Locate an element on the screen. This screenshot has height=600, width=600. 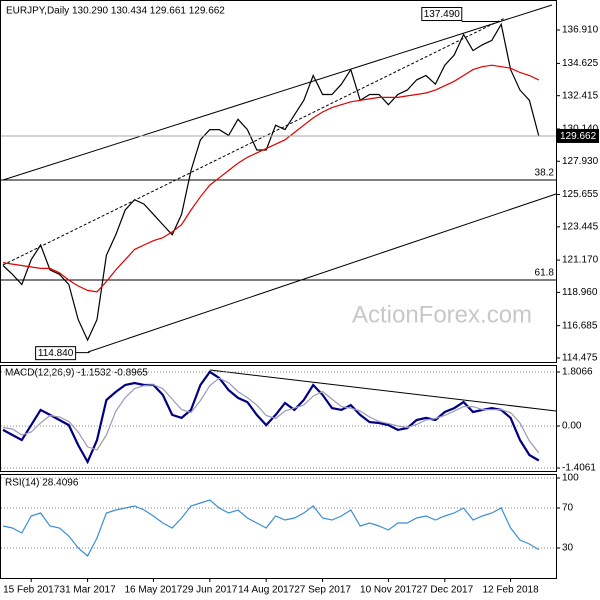
x-tick-label: 29 Jun 2017 is located at coordinates (209, 590).